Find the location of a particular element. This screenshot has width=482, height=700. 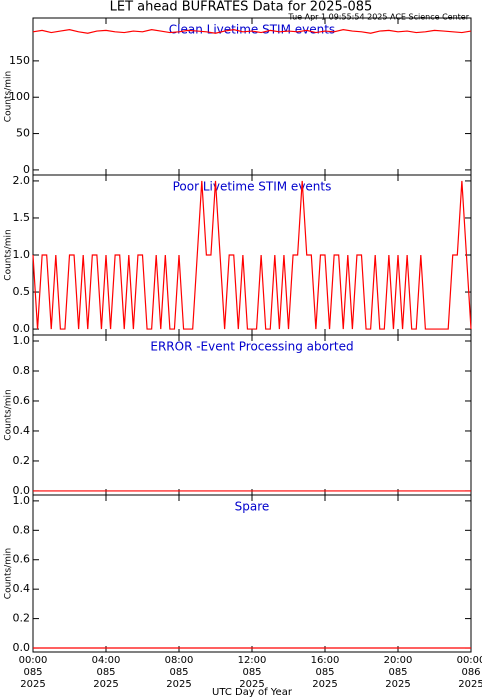

panel-title: Spare is located at coordinates (252, 507).